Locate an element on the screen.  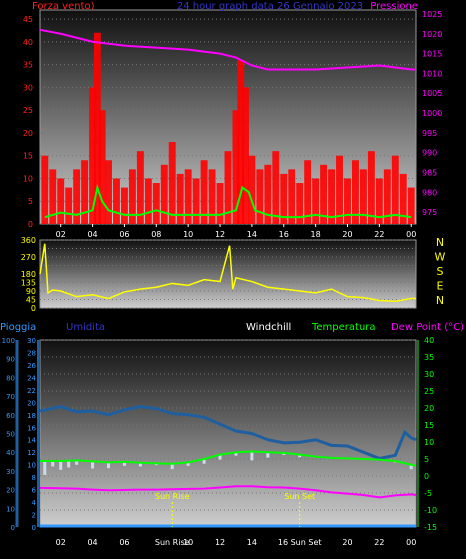
temperature-y-tick: 30 is located at coordinates (429, 374).